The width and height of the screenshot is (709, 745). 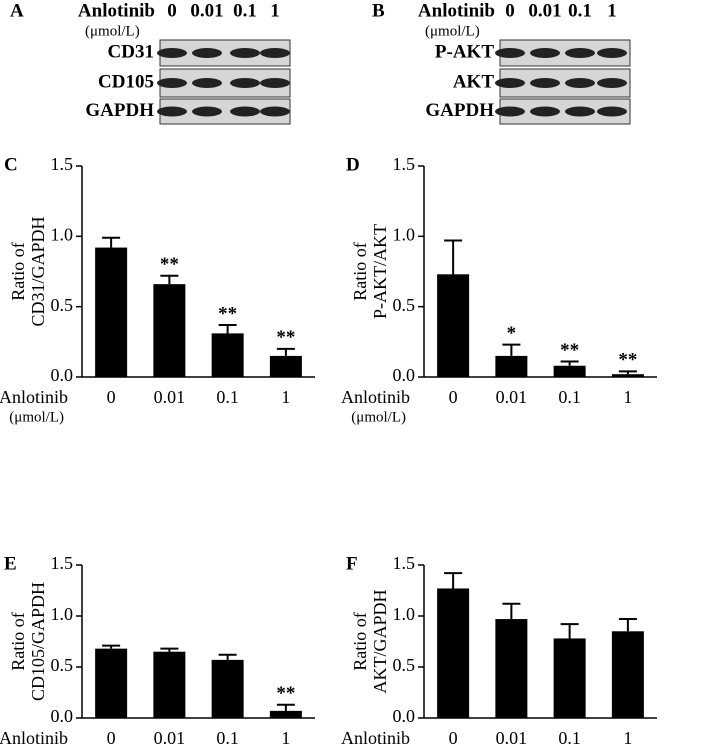 What do you see at coordinates (474, 81) in the screenshot?
I see `row-label: AKT` at bounding box center [474, 81].